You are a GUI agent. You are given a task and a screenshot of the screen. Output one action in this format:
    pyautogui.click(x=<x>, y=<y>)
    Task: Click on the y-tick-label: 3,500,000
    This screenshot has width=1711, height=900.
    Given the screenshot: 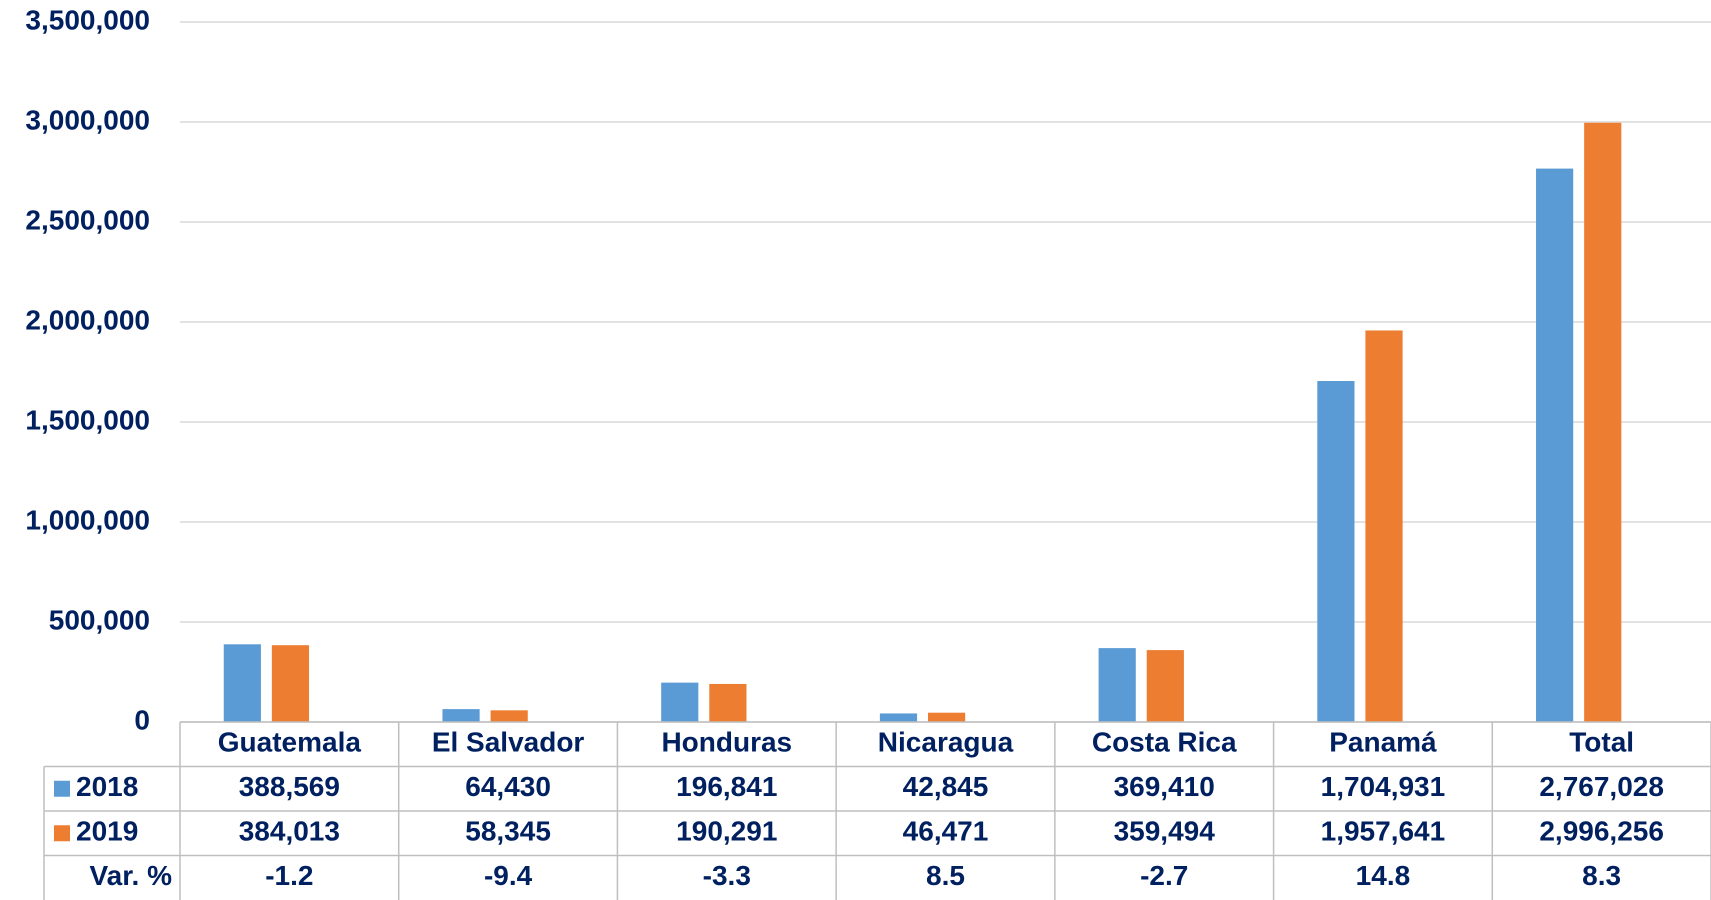 What is the action you would take?
    pyautogui.click(x=87, y=19)
    